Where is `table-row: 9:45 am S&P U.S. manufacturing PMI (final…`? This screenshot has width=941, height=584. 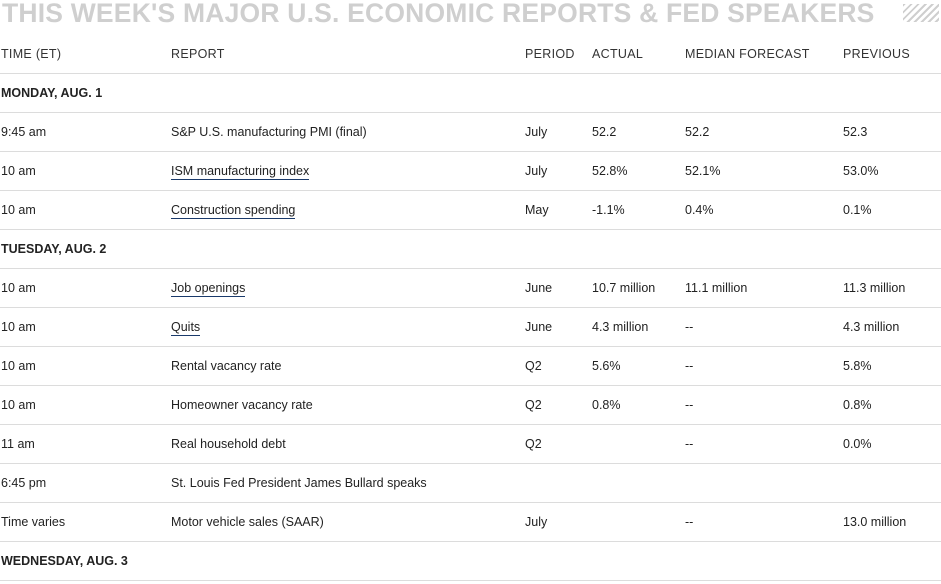 table-row: 9:45 am S&P U.S. manufacturing PMI (final… is located at coordinates (470, 132).